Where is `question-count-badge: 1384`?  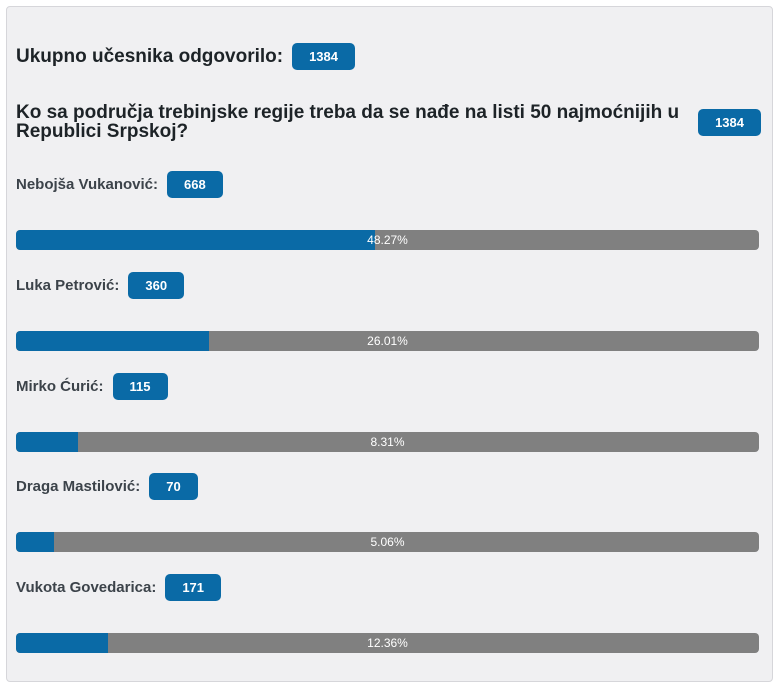 question-count-badge: 1384 is located at coordinates (729, 122).